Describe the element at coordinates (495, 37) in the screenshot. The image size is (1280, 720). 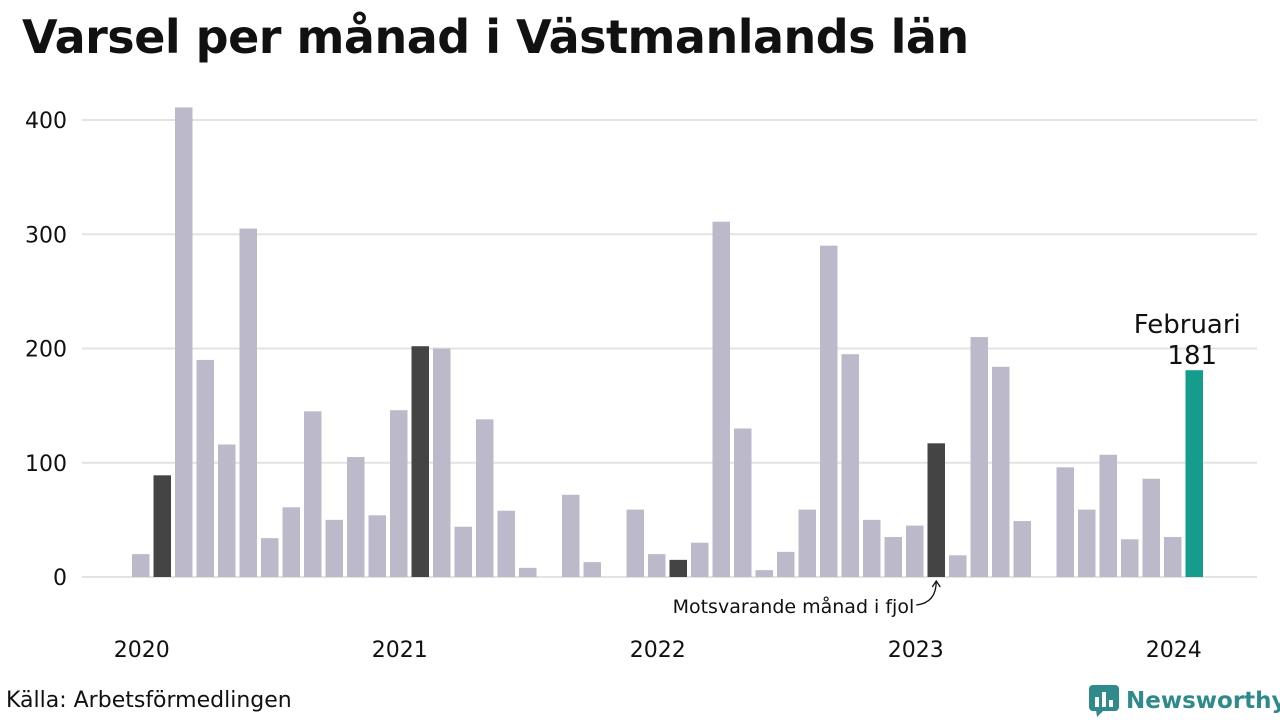
I see `chart-title: Varsel per månad i Västmanlands län` at that location.